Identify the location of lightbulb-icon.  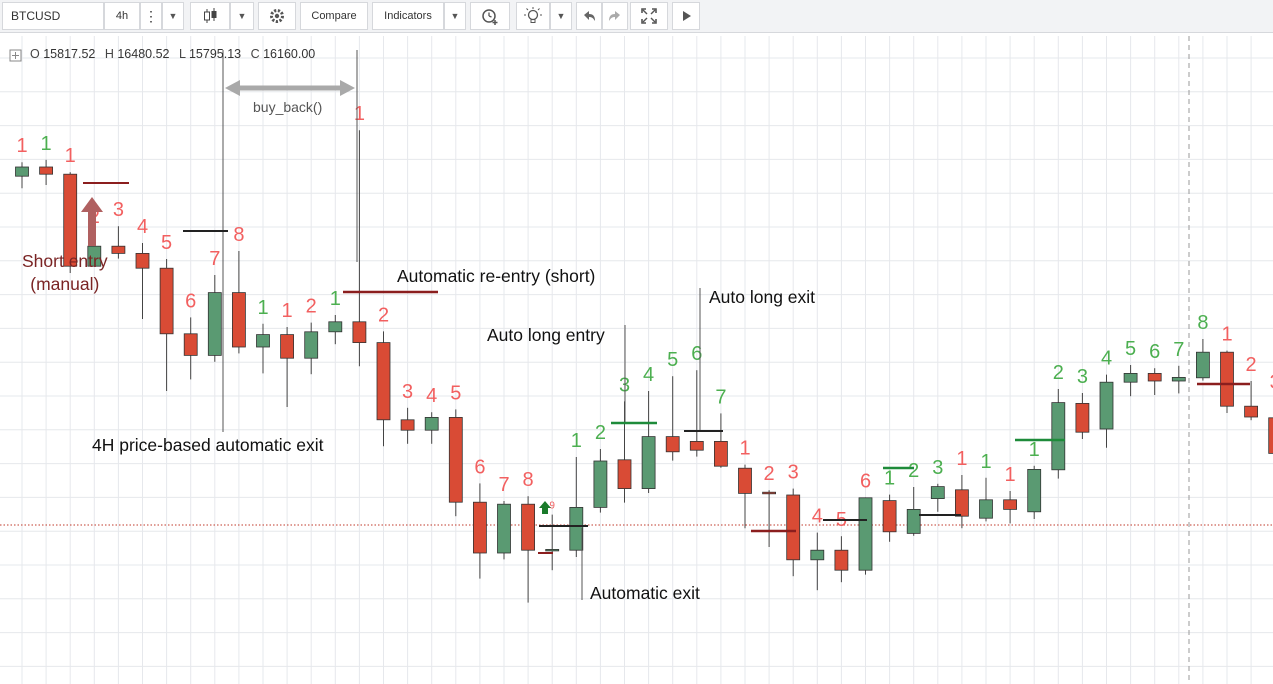
(533, 15).